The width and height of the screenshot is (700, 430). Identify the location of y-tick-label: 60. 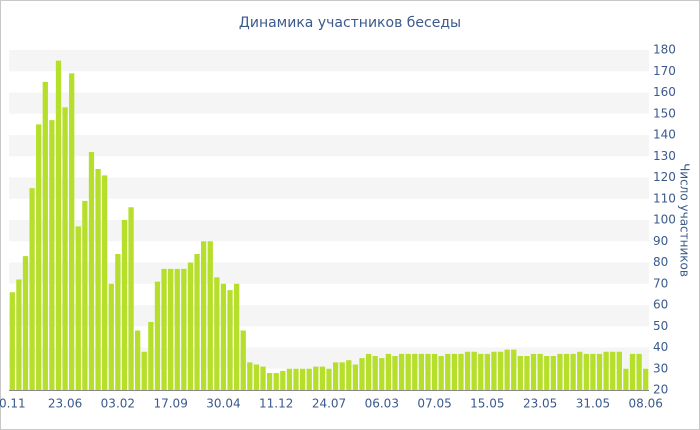
(660, 305).